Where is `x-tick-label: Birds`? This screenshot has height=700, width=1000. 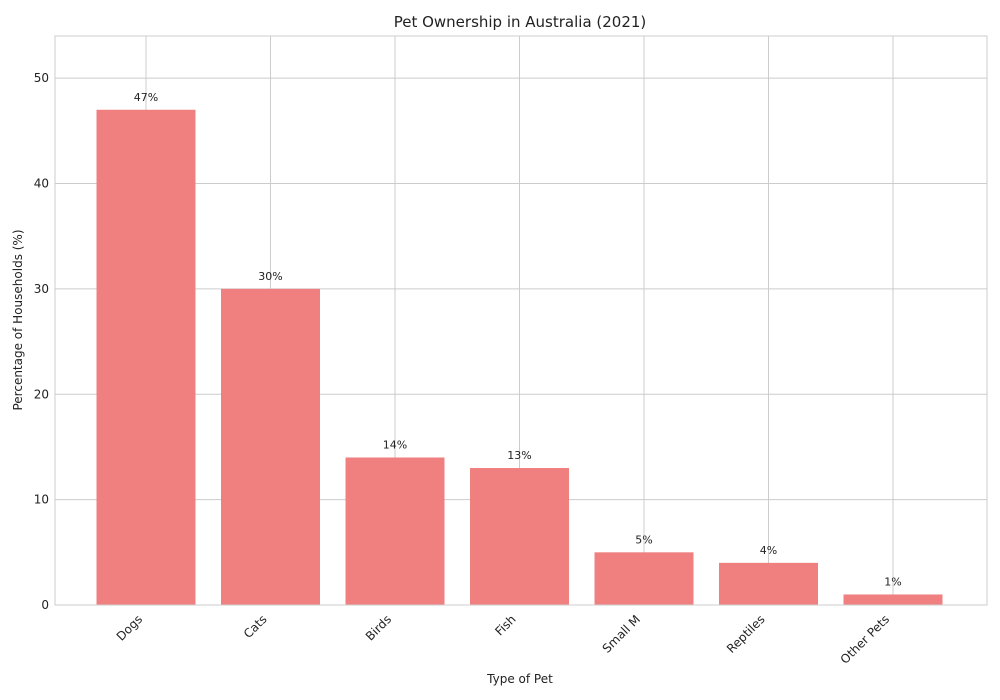 x-tick-label: Birds is located at coordinates (378, 627).